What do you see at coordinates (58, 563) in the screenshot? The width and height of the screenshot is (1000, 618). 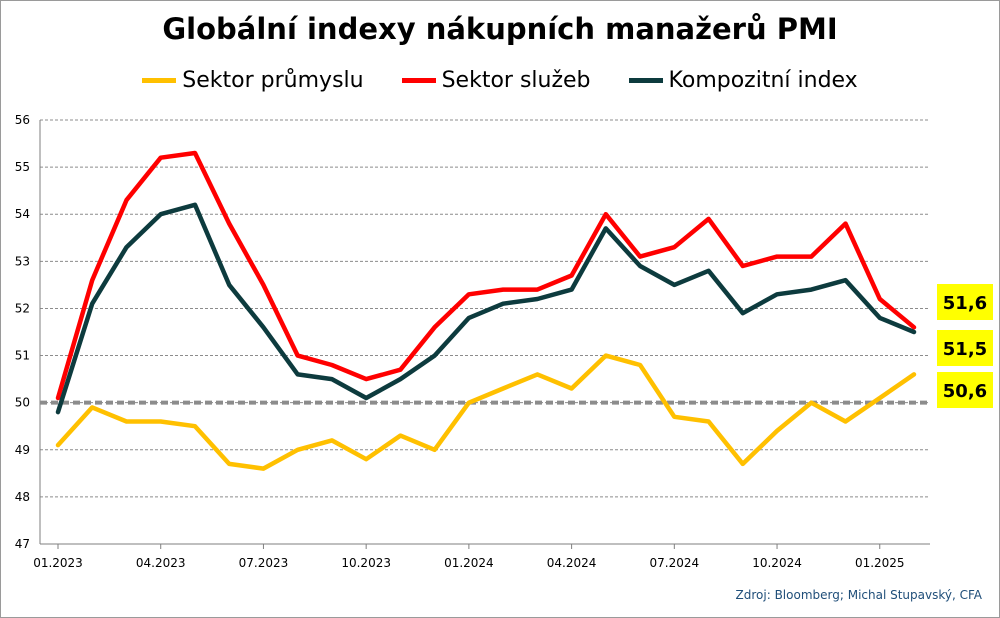 I see `x-tick-label-01.2023: 01.2023` at bounding box center [58, 563].